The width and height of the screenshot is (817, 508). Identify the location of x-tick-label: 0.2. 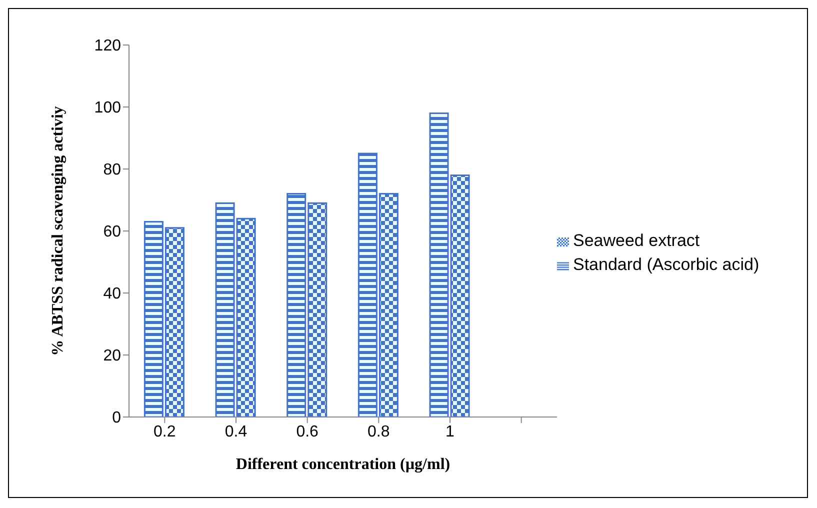
(165, 431).